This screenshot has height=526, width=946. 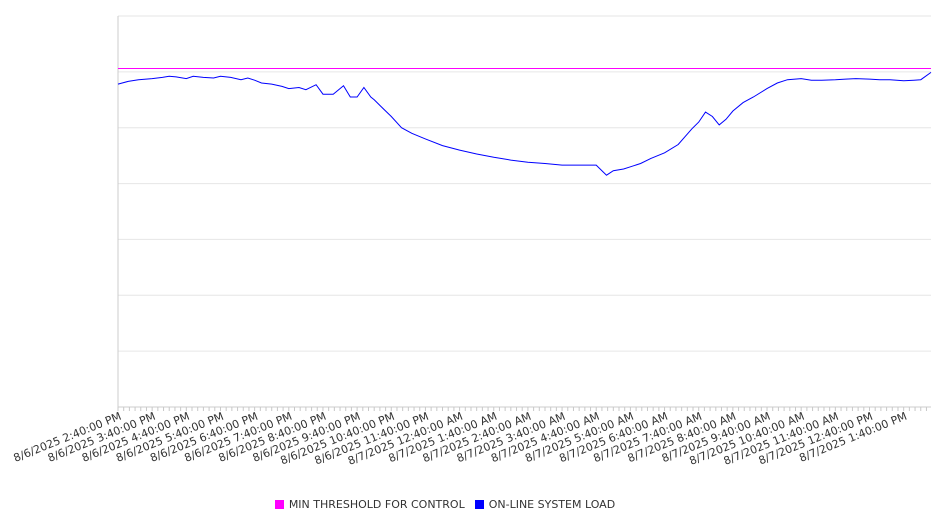 What do you see at coordinates (279, 504) in the screenshot?
I see `legend-swatch-threshold` at bounding box center [279, 504].